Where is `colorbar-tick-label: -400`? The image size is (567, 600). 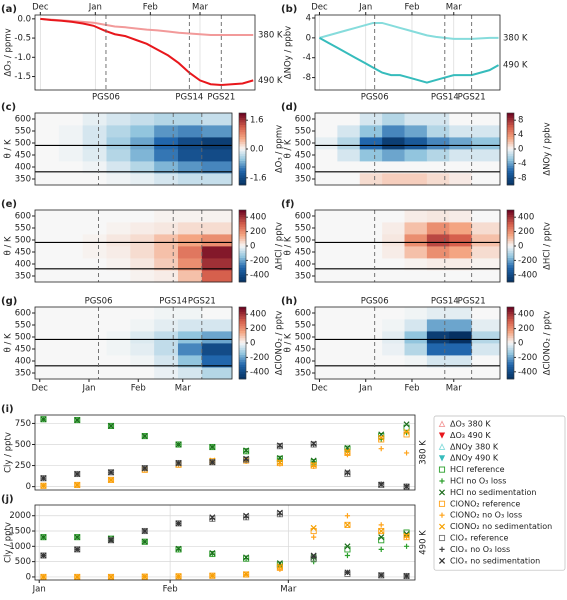 colorbar-tick-label: -400 is located at coordinates (259, 275).